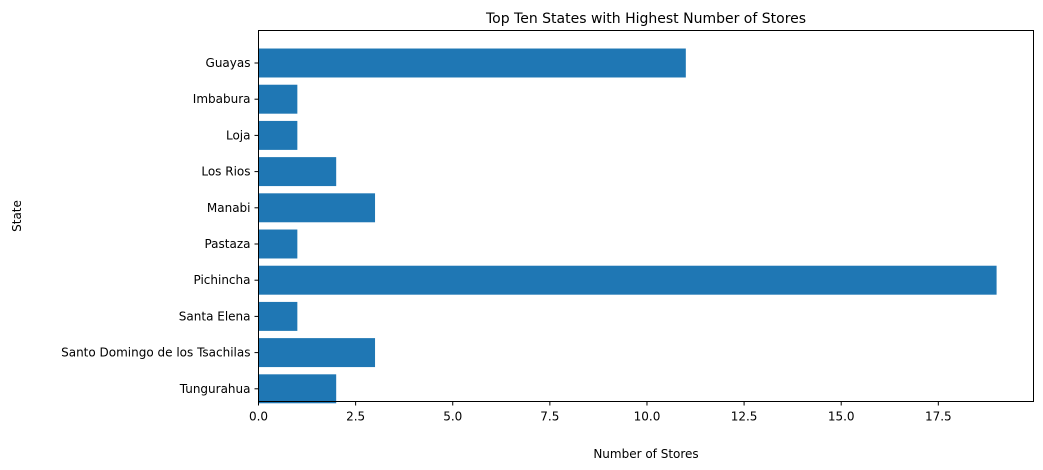 The image size is (1043, 470). I want to click on y-tick-label: Pastaza, so click(227, 244).